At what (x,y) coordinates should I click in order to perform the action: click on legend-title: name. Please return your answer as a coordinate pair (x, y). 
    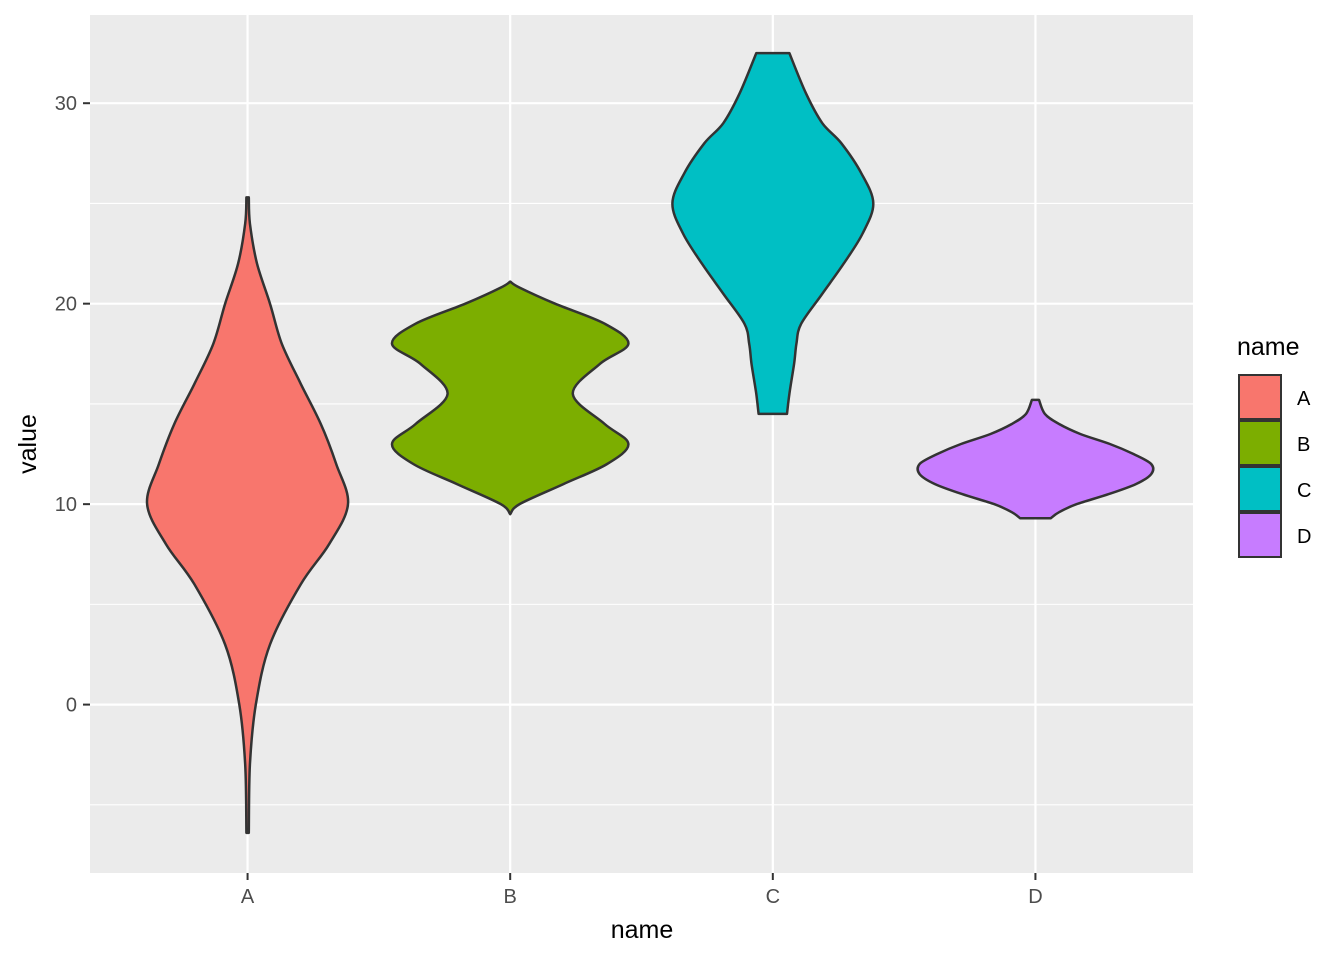
    Looking at the image, I should click on (1268, 347).